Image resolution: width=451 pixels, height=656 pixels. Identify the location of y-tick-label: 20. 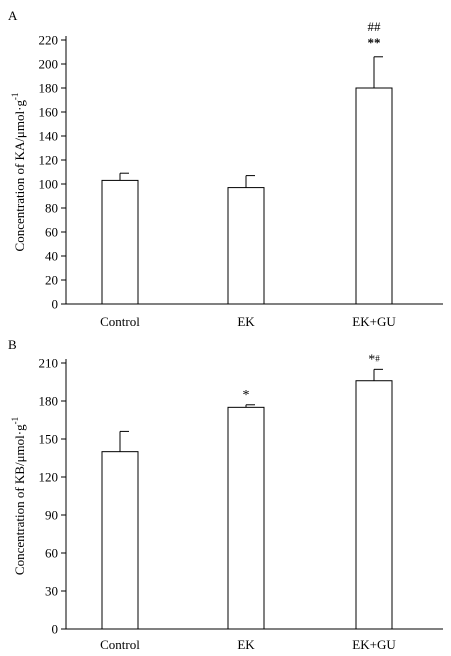
(51, 280).